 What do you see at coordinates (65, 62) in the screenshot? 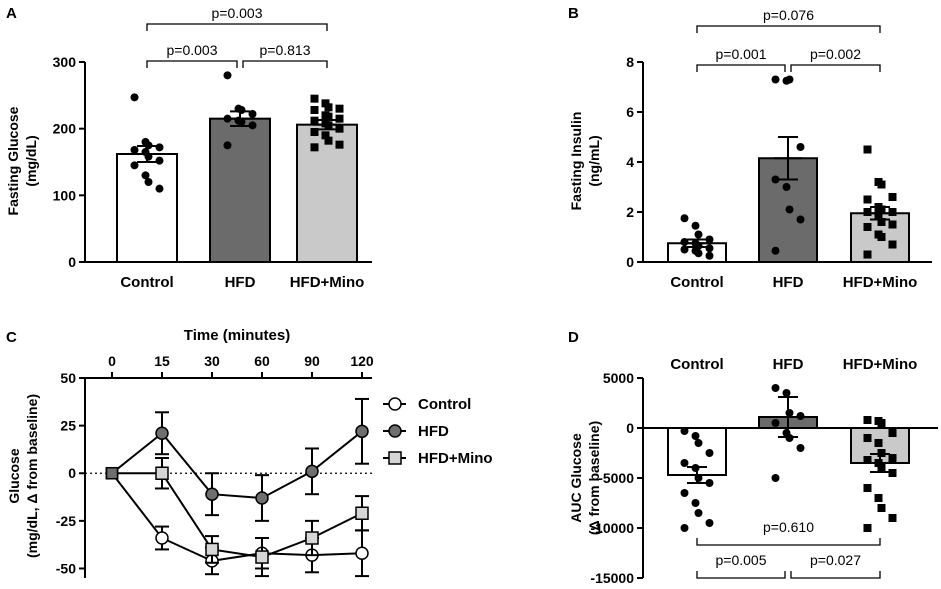
I see `panel-a-ytick-label: 300` at bounding box center [65, 62].